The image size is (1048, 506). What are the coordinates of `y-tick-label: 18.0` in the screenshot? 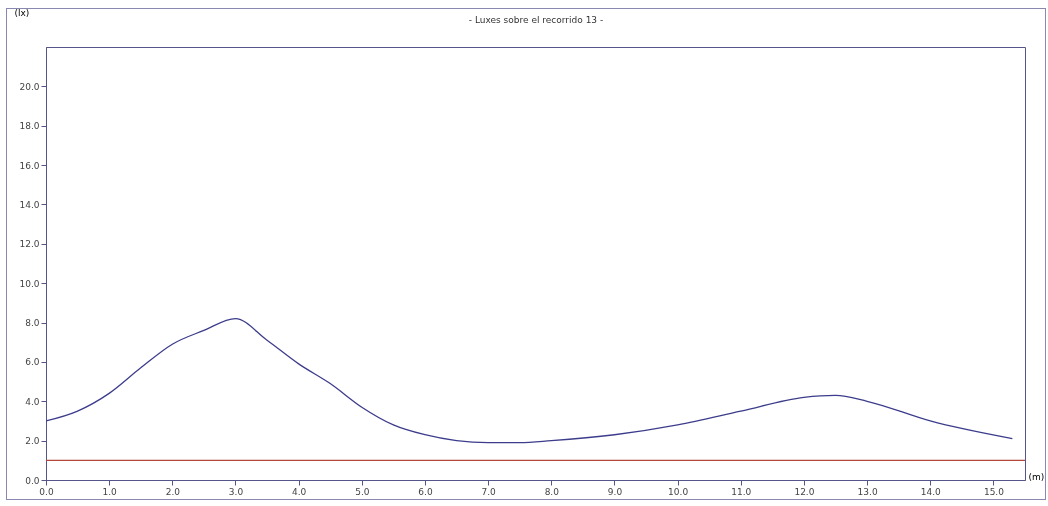 It's located at (29, 126).